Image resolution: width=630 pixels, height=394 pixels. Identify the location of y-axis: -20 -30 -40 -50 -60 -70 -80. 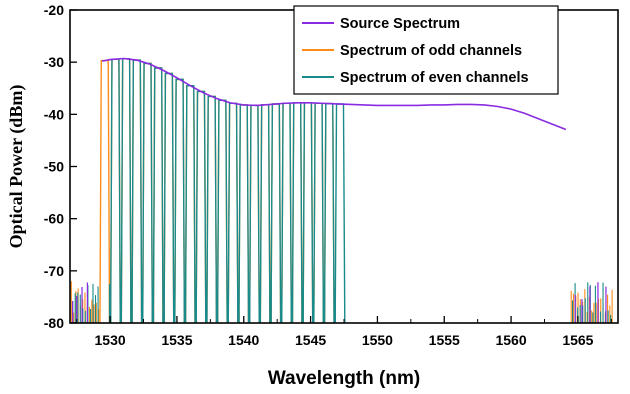
(60, 166).